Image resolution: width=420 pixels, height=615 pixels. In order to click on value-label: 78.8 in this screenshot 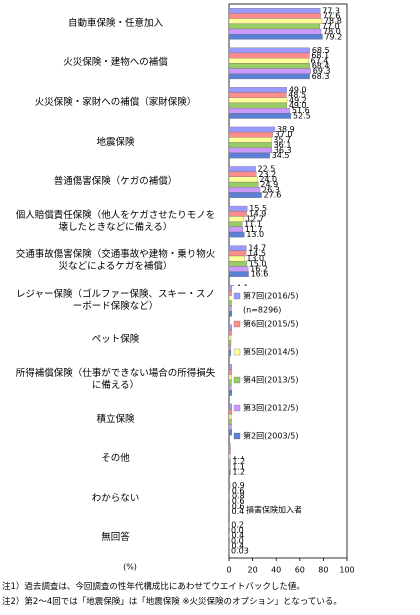, I will do `click(333, 21)`.